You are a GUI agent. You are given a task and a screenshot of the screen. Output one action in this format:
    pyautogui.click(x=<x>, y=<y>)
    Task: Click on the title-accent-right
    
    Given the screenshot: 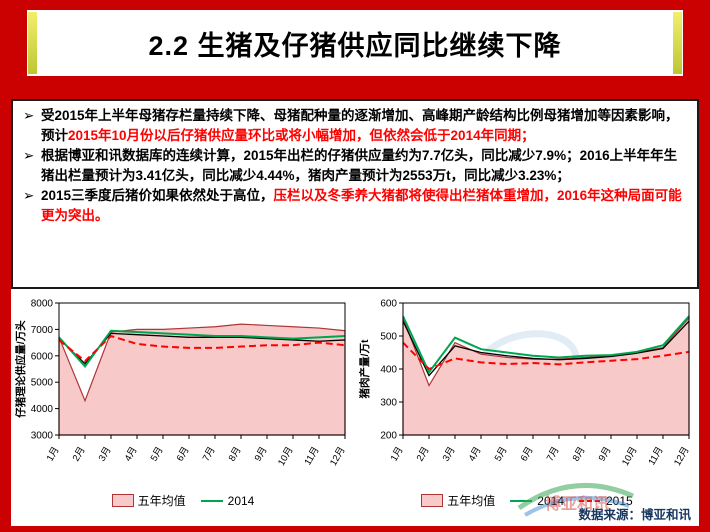 What is the action you would take?
    pyautogui.click(x=677, y=43)
    